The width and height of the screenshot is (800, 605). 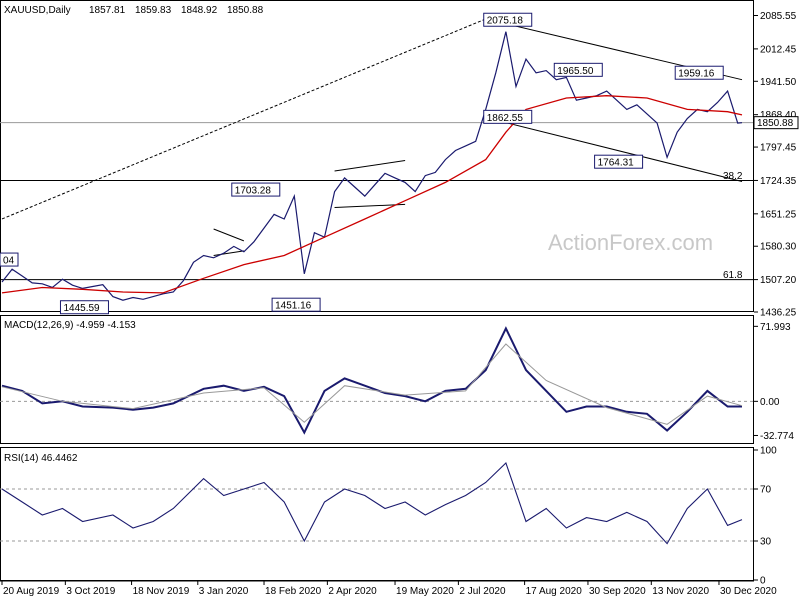 I want to click on annotation-label: 1764.31, so click(x=616, y=163).